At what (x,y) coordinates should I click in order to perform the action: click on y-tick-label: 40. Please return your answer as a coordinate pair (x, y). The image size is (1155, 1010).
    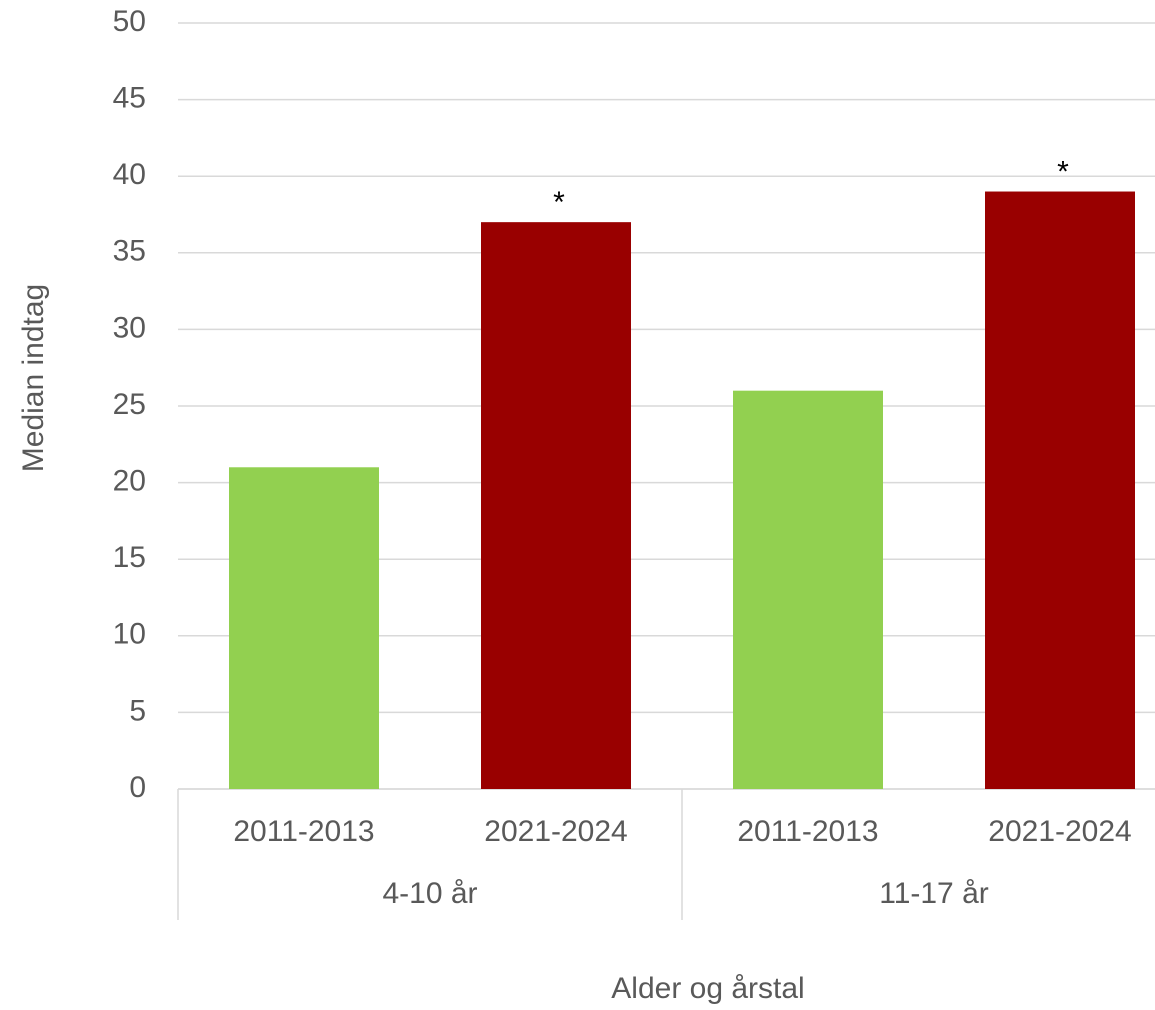
    Looking at the image, I should click on (129, 174).